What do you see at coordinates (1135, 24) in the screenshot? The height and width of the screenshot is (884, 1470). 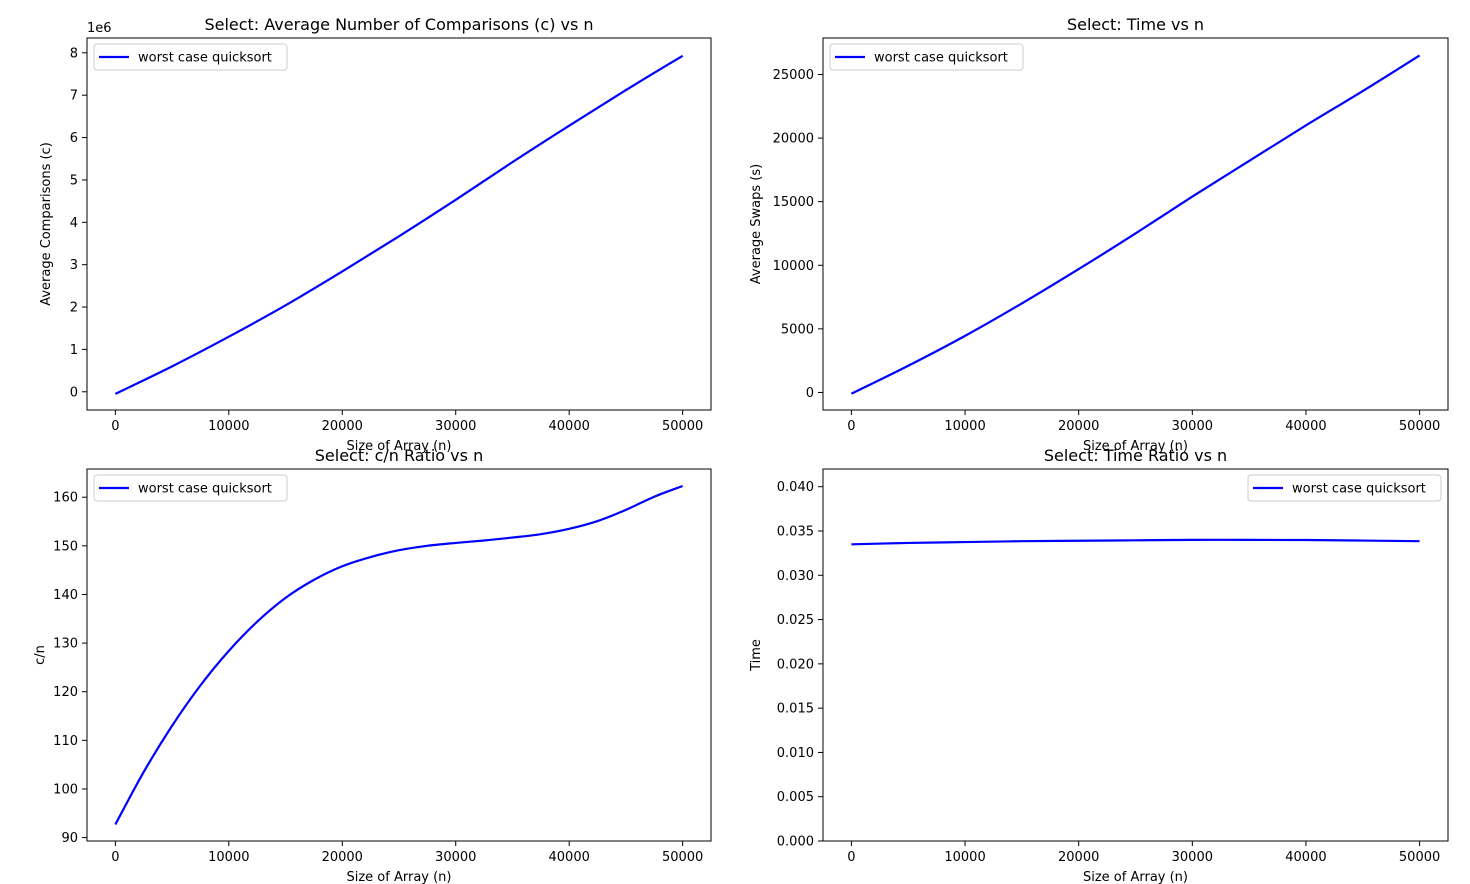 I see `chart-title: Select: Time vs n` at bounding box center [1135, 24].